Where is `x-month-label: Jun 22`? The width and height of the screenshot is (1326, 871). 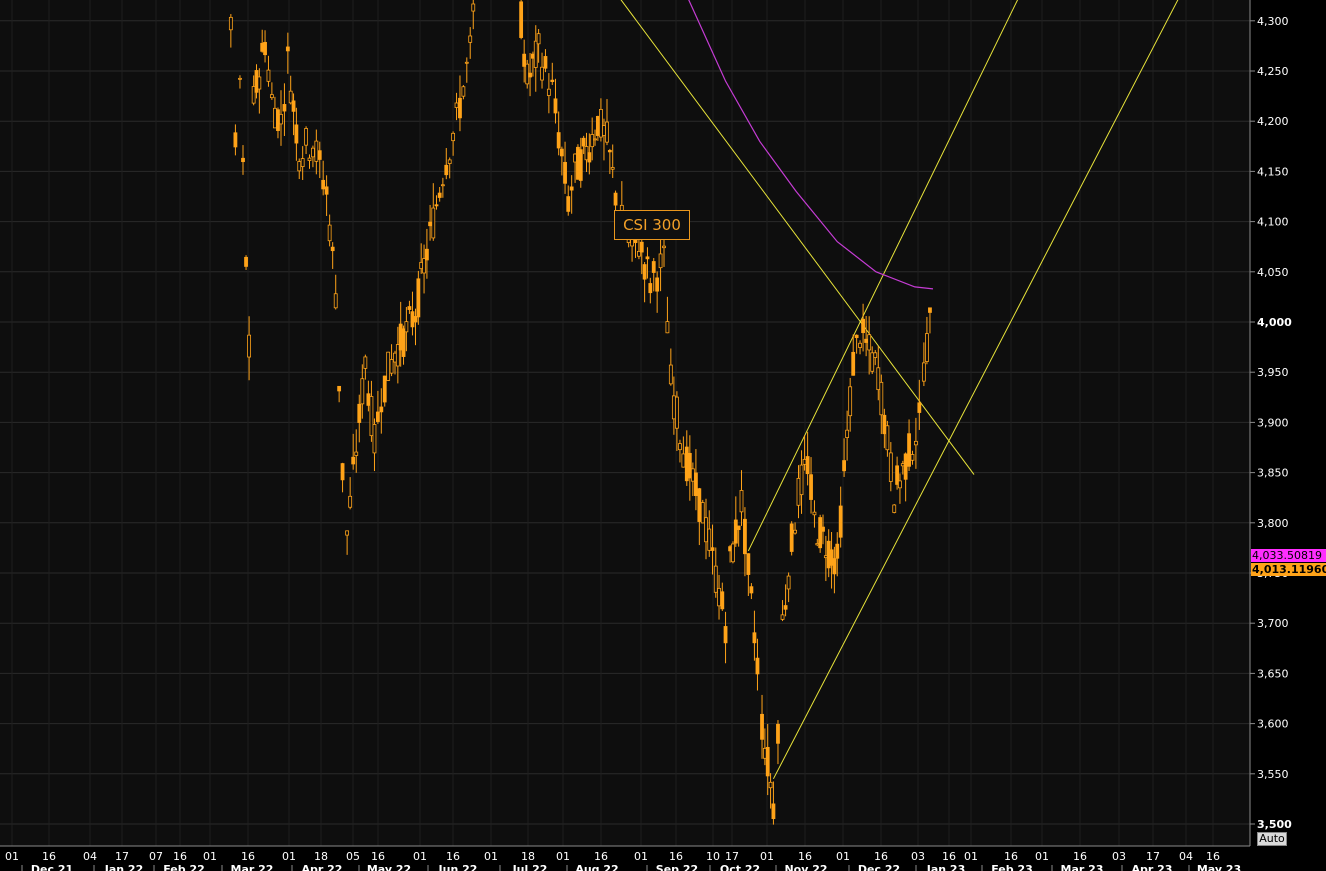
x-month-label: Jun 22 is located at coordinates (458, 867).